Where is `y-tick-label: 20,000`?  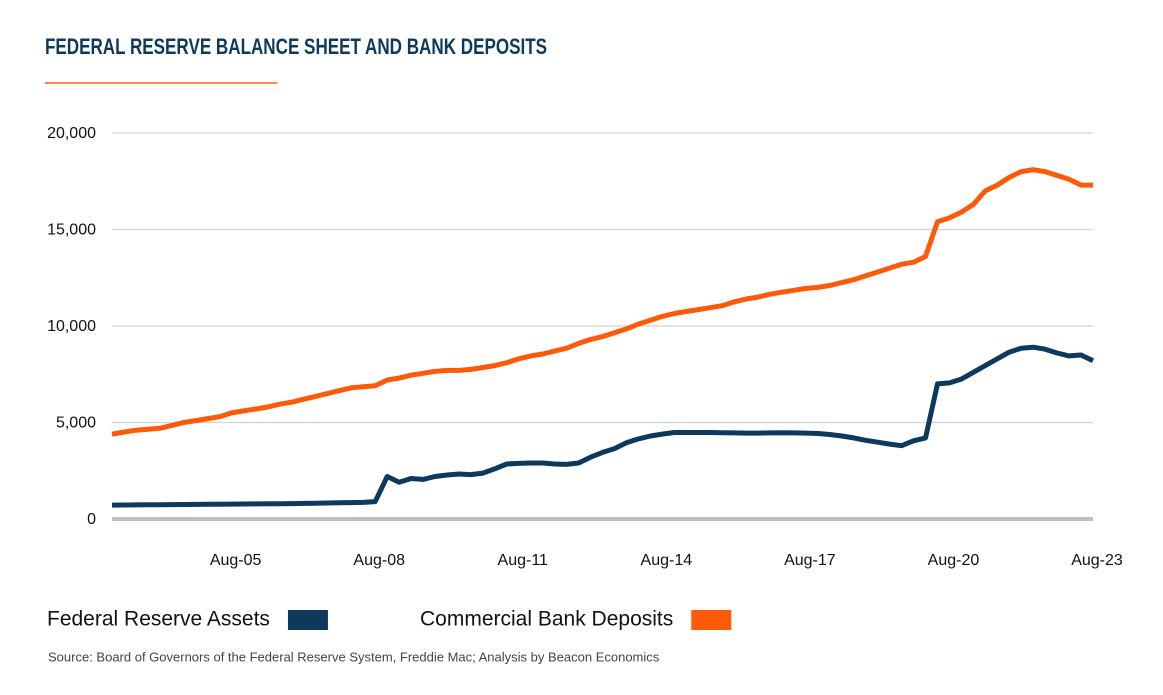
y-tick-label: 20,000 is located at coordinates (71, 133).